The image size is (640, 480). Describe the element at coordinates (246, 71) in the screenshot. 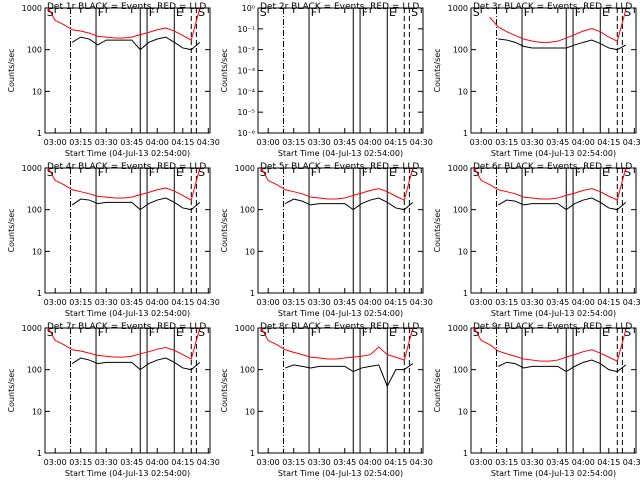

I see `y-tick-label: 10⁻³` at that location.